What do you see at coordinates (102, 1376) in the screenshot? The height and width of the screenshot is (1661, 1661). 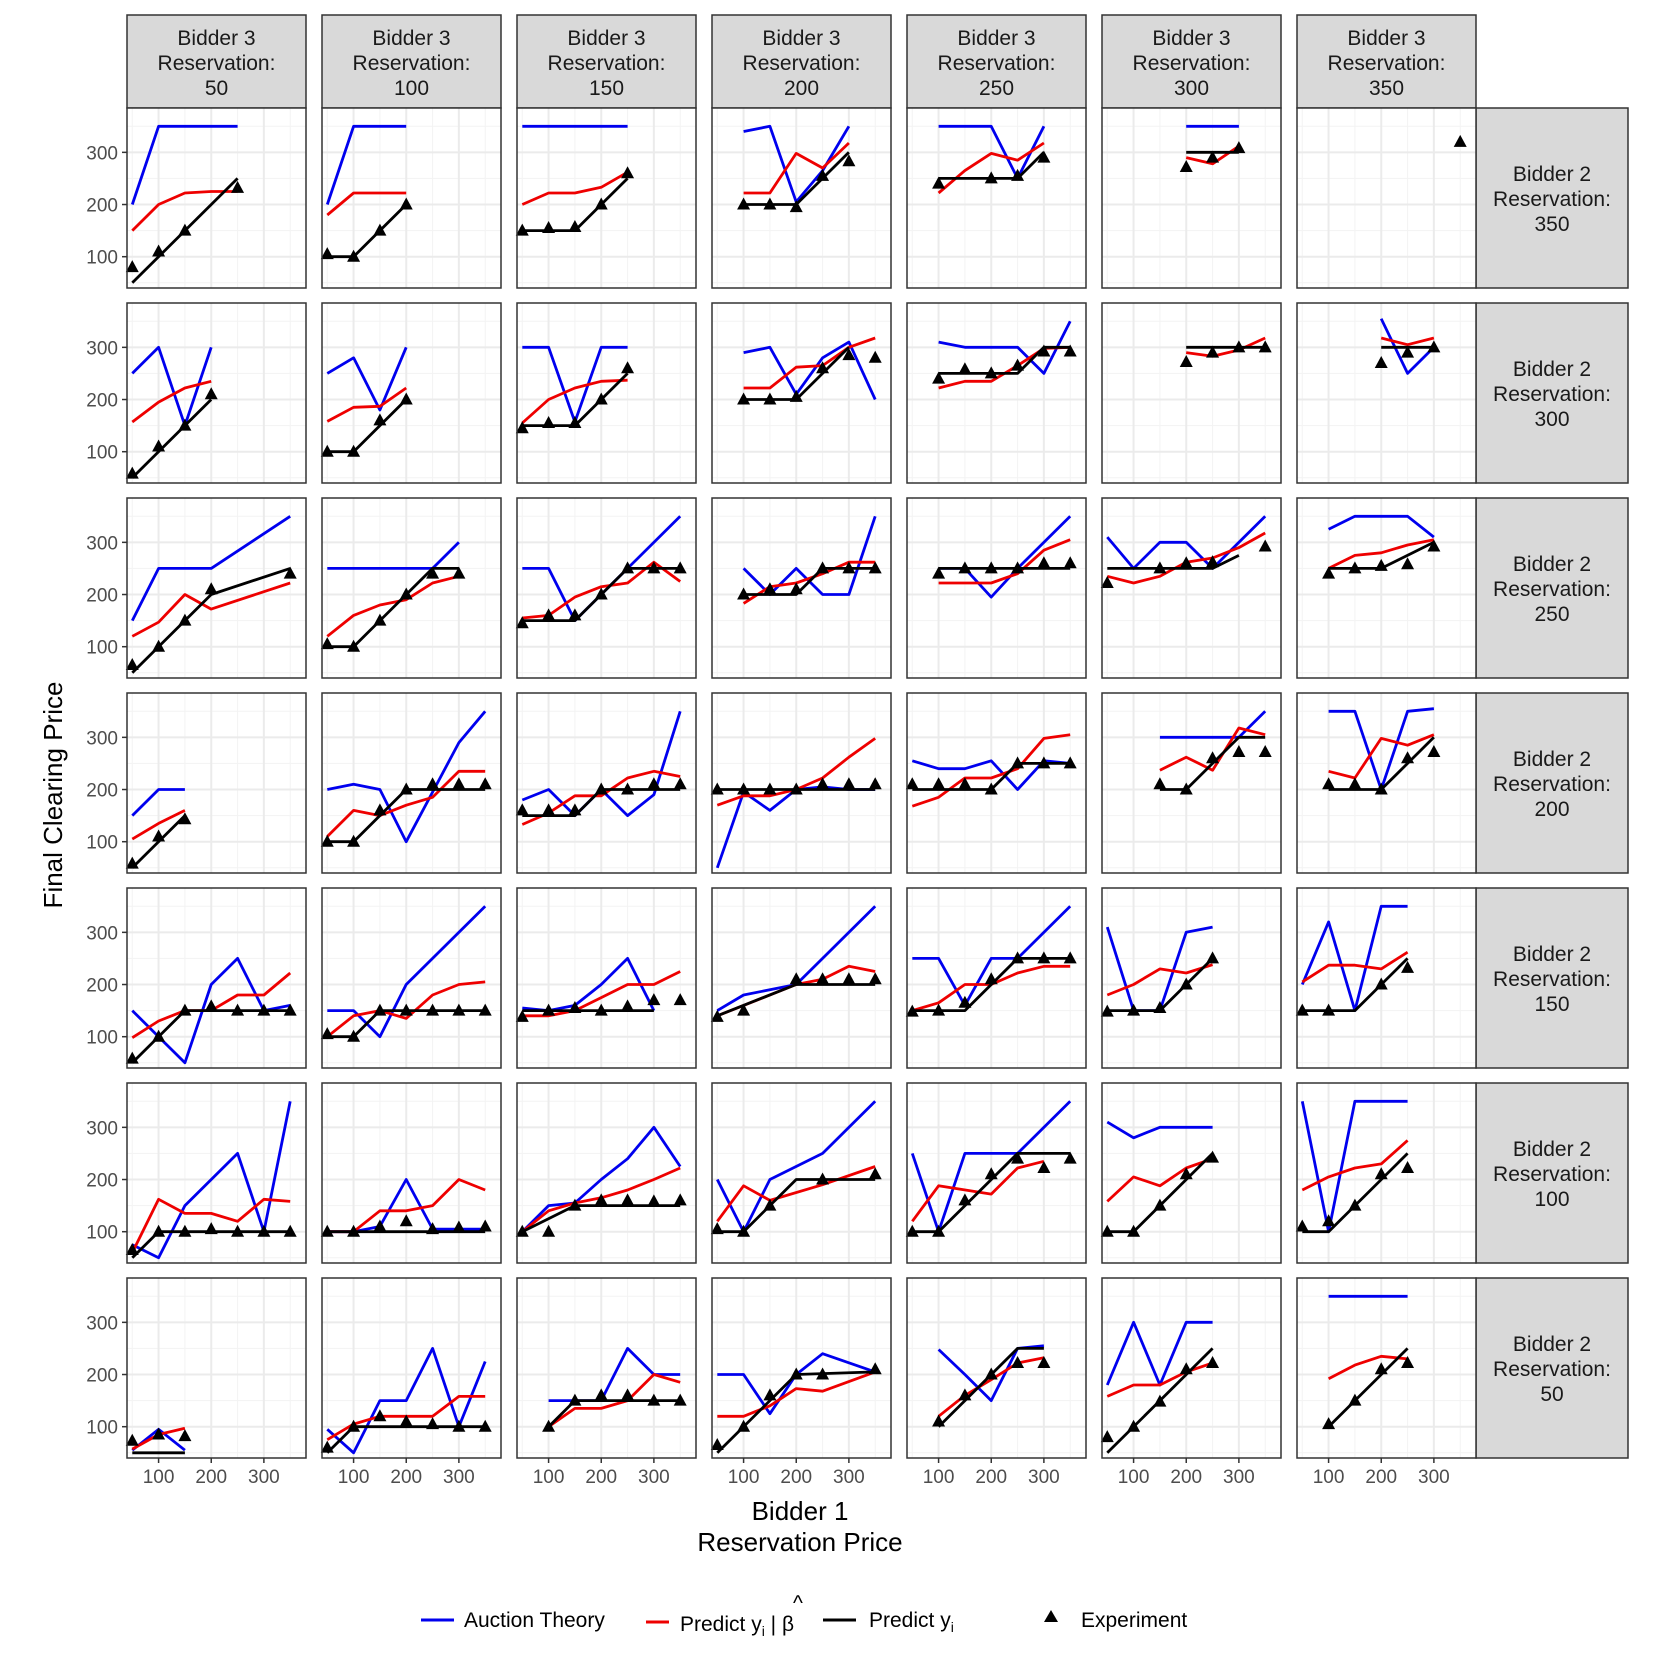 I see `y-tick-label: 200` at bounding box center [102, 1376].